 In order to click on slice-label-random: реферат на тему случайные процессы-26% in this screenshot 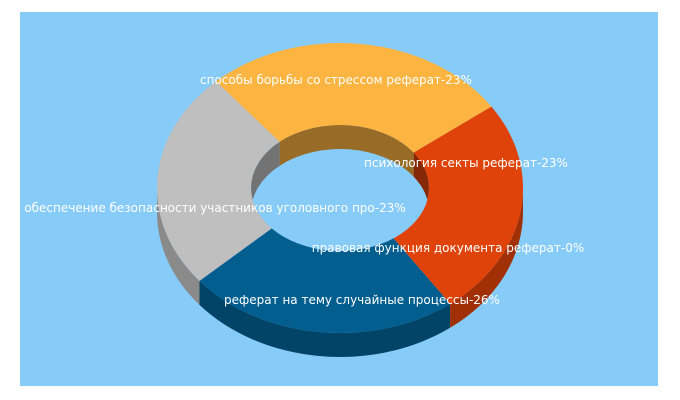, I will do `click(362, 300)`.